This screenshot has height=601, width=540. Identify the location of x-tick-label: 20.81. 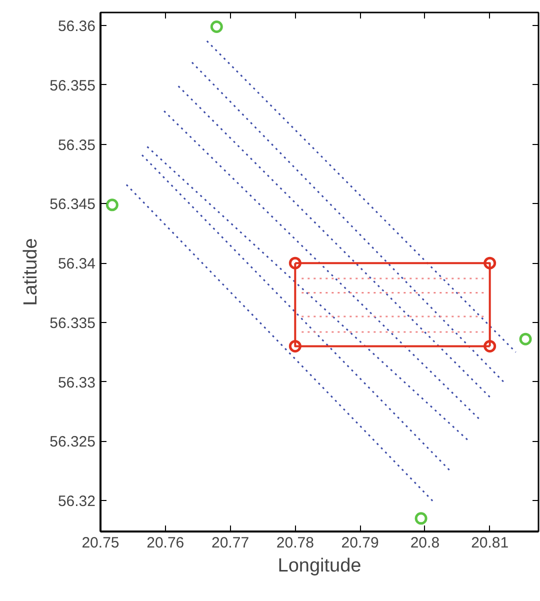
(490, 543).